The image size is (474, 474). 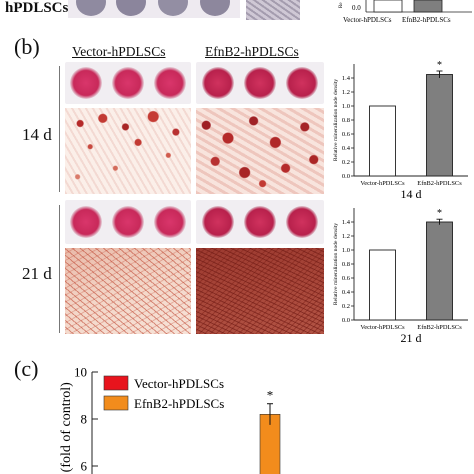 I want to click on y-tick-label: 6, so click(x=84, y=466).